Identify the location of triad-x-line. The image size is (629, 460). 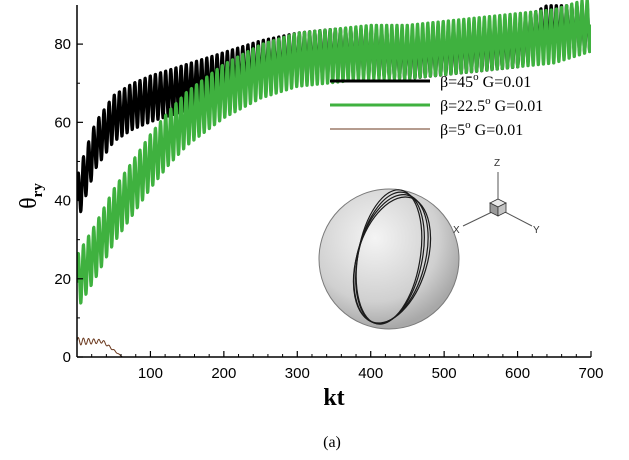
(477, 219).